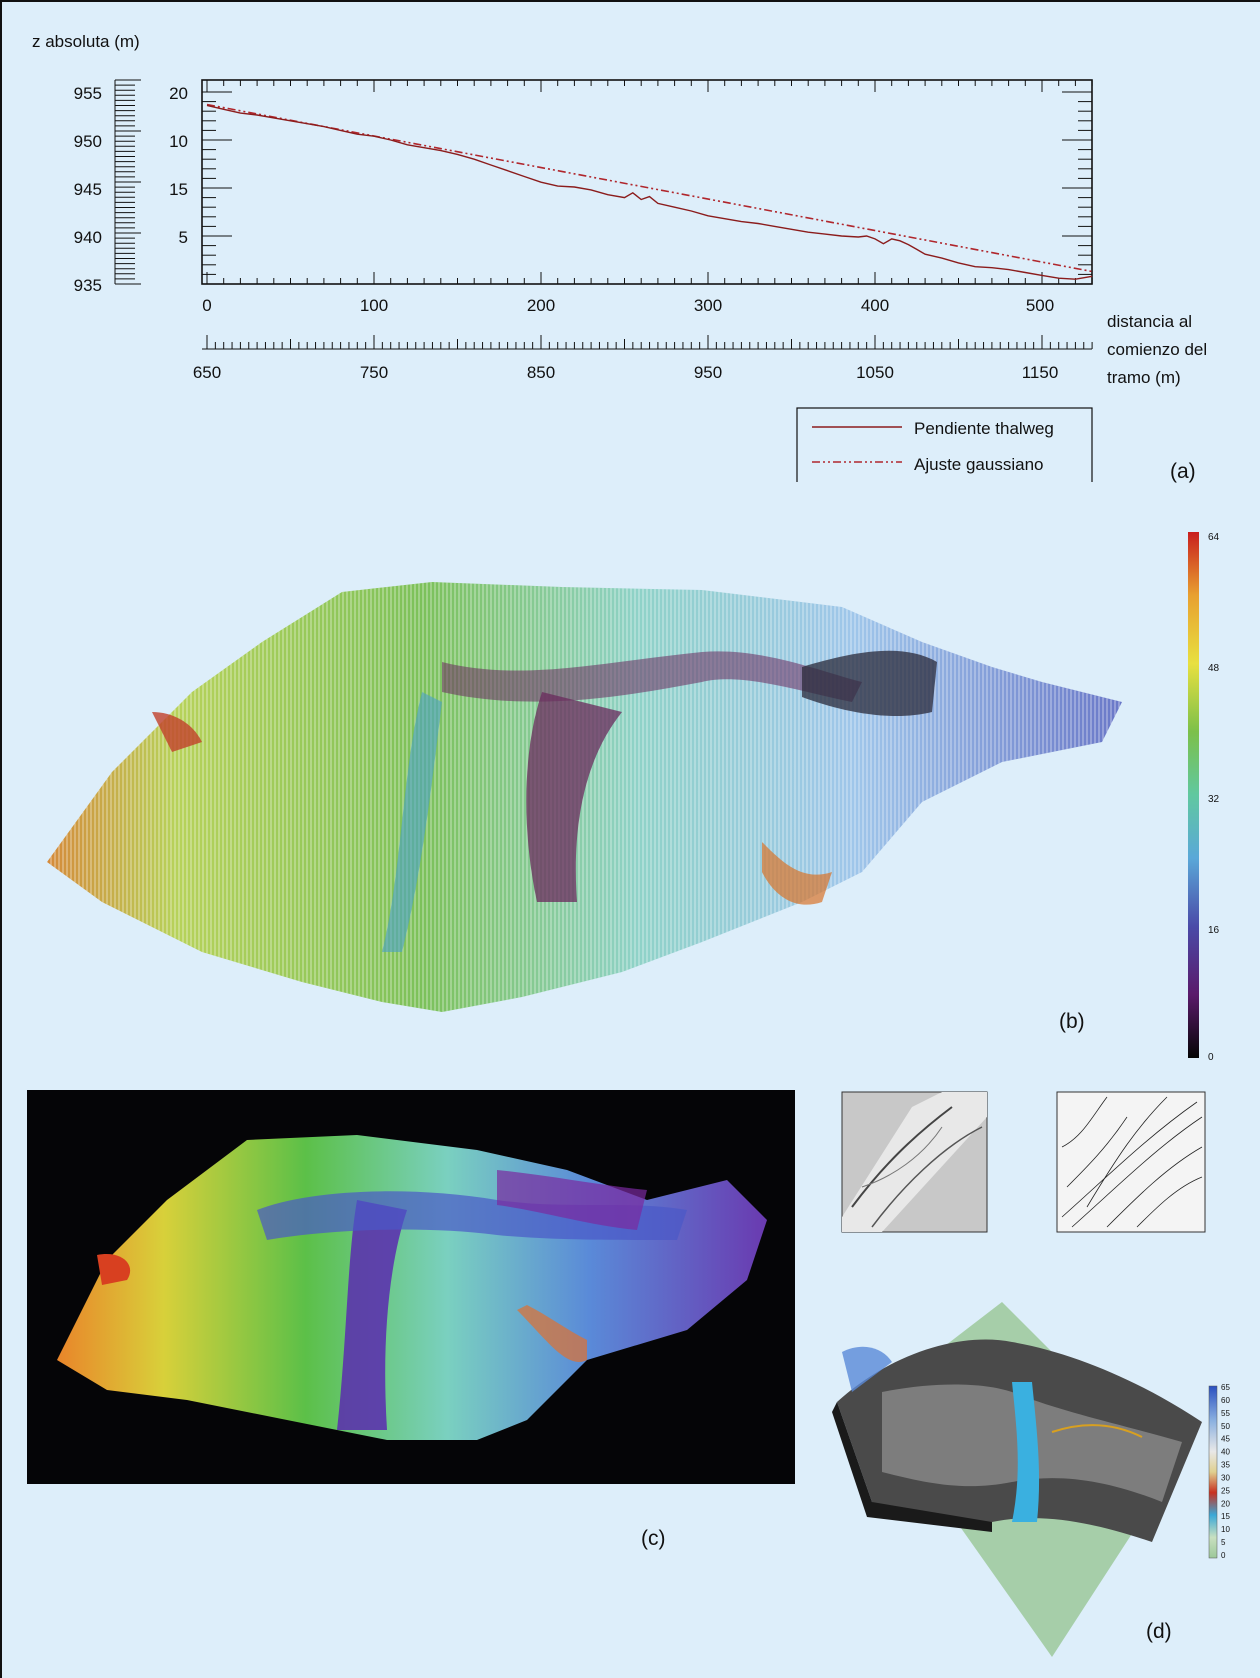 Image resolution: width=1260 pixels, height=1678 pixels. What do you see at coordinates (647, 342) in the screenshot?
I see `distance-ruler` at bounding box center [647, 342].